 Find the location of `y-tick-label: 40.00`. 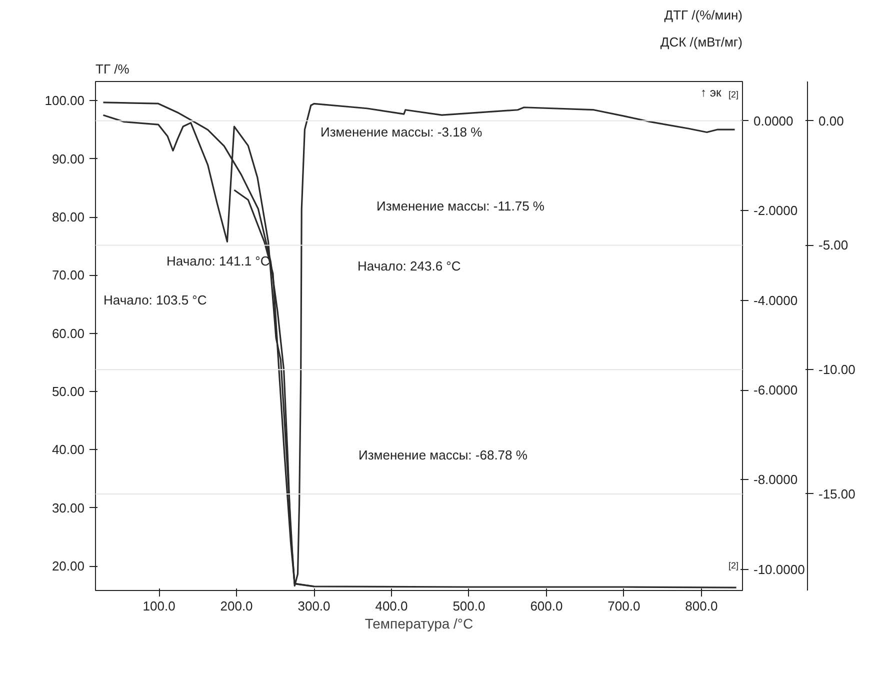

y-tick-label: 40.00 is located at coordinates (68, 450).